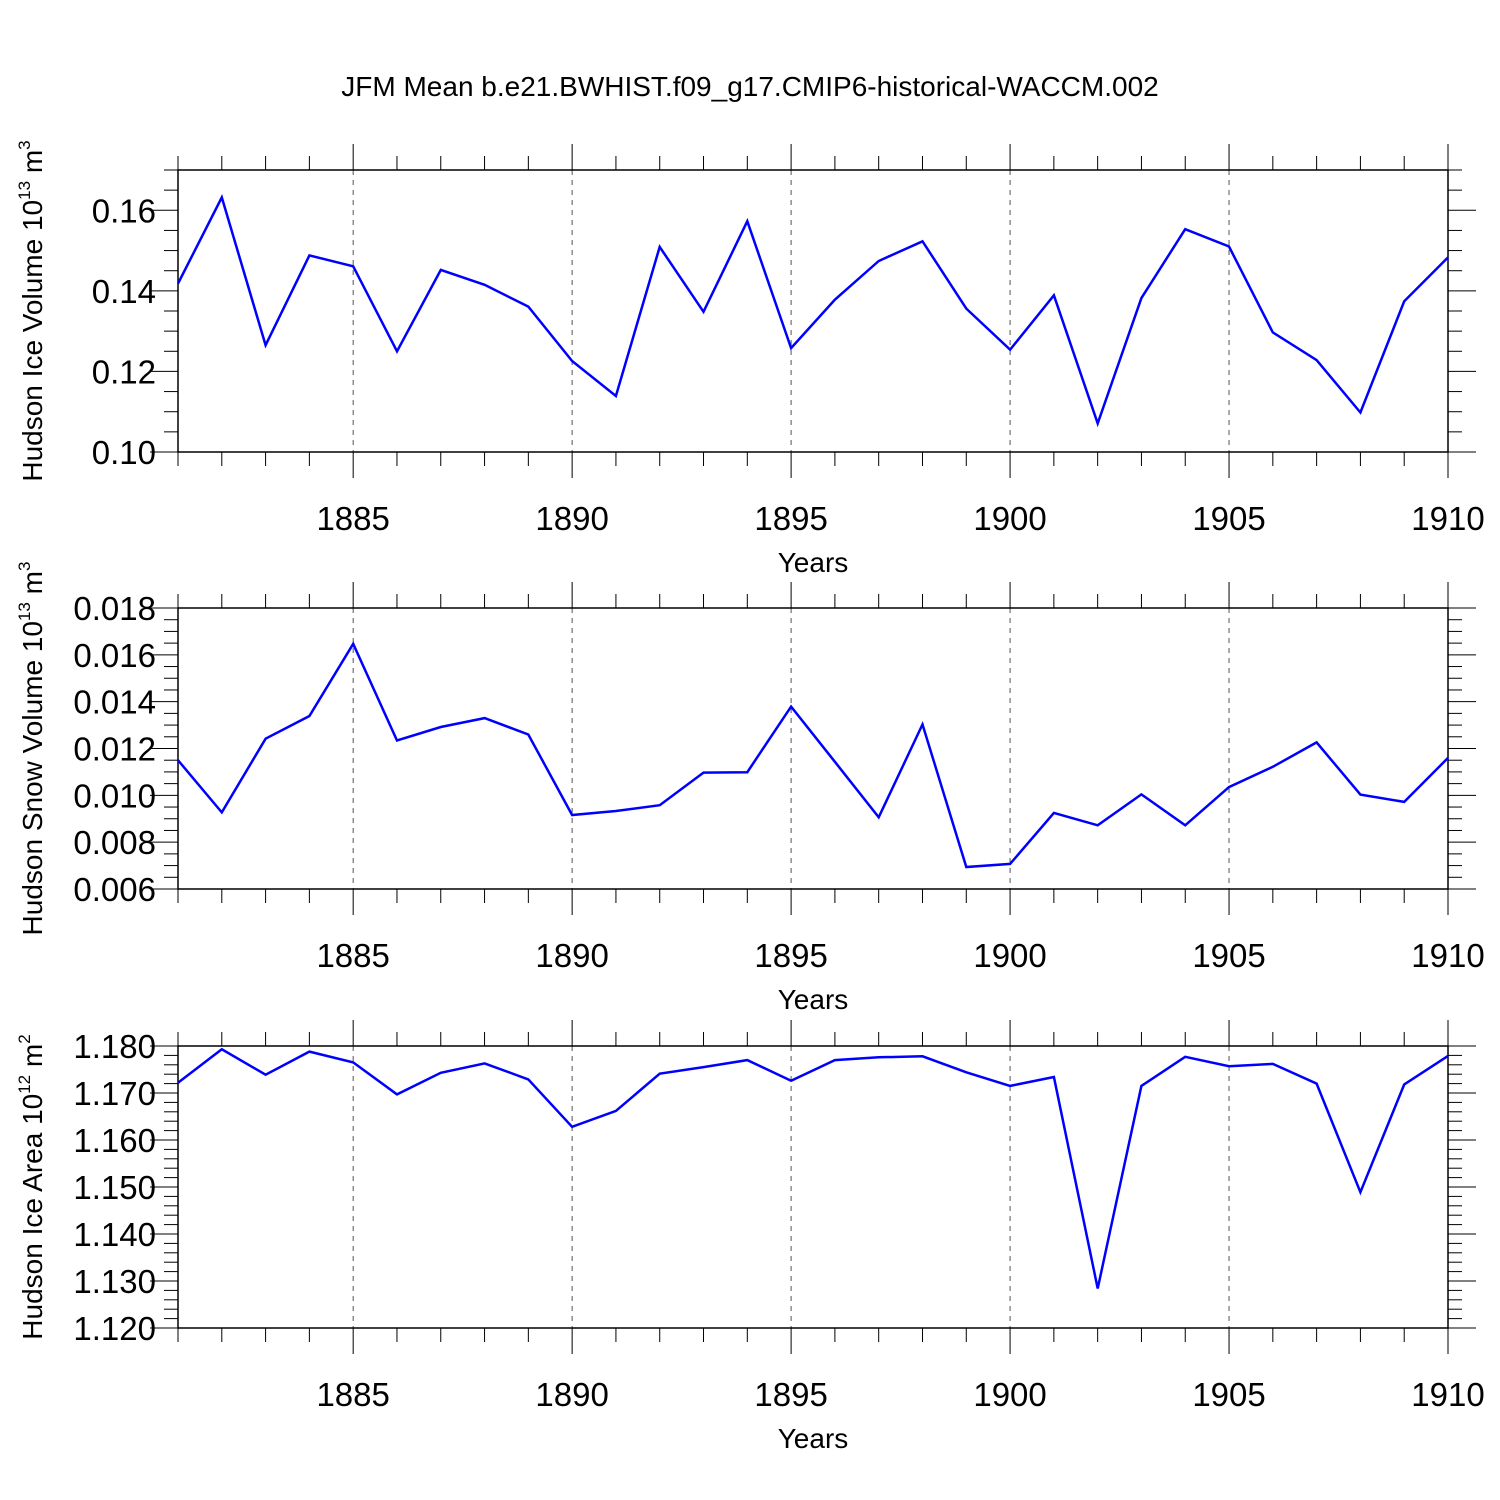 This screenshot has height=1500, width=1500. What do you see at coordinates (114, 1234) in the screenshot?
I see `y-tick-label: 1.140` at bounding box center [114, 1234].